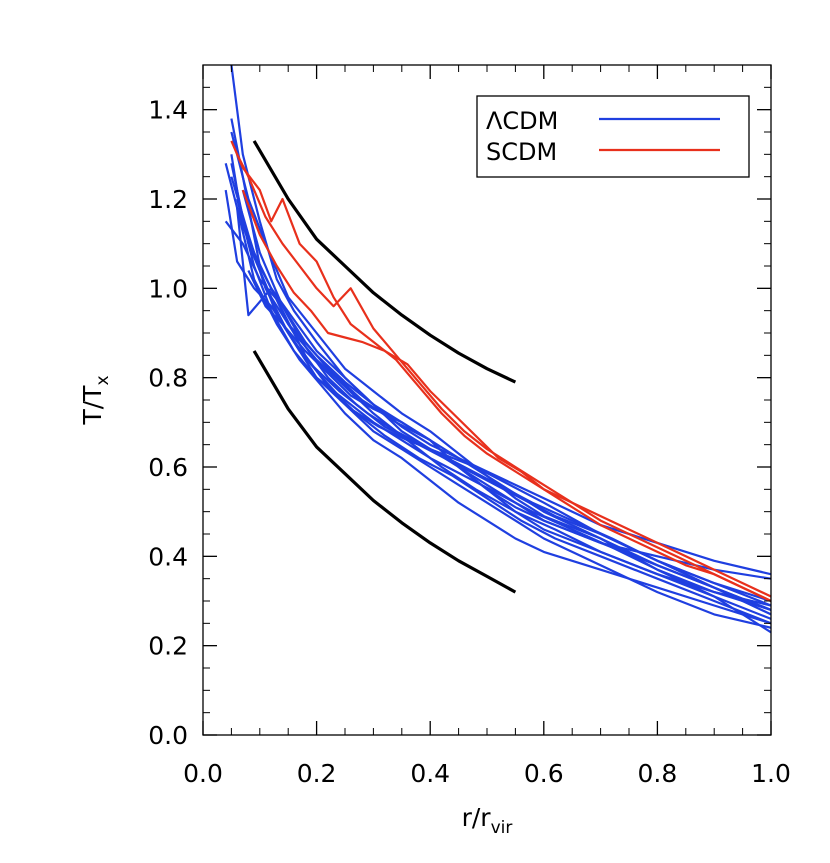 Image resolution: width=830 pixels, height=863 pixels. I want to click on x-tick-label: 0.0, so click(203, 773).